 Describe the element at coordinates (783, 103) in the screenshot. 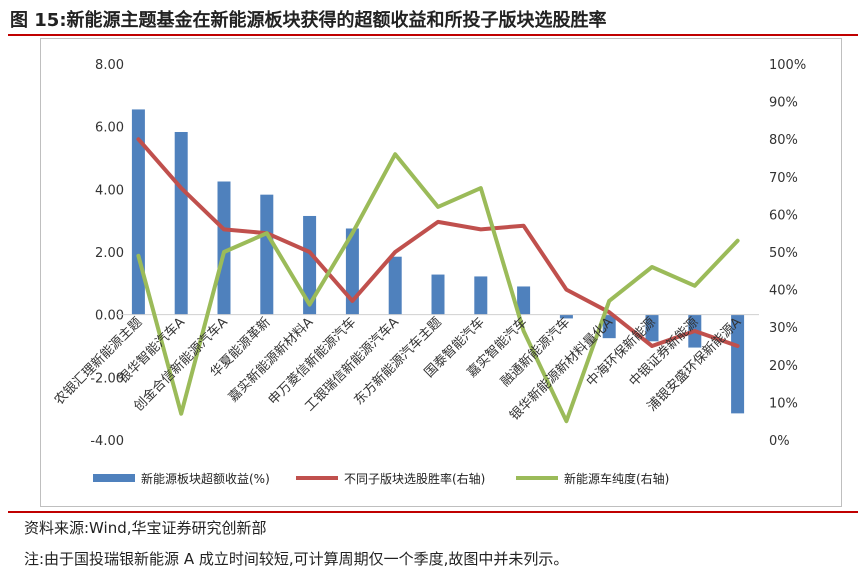

I see `y2-tick-label: 90%` at that location.